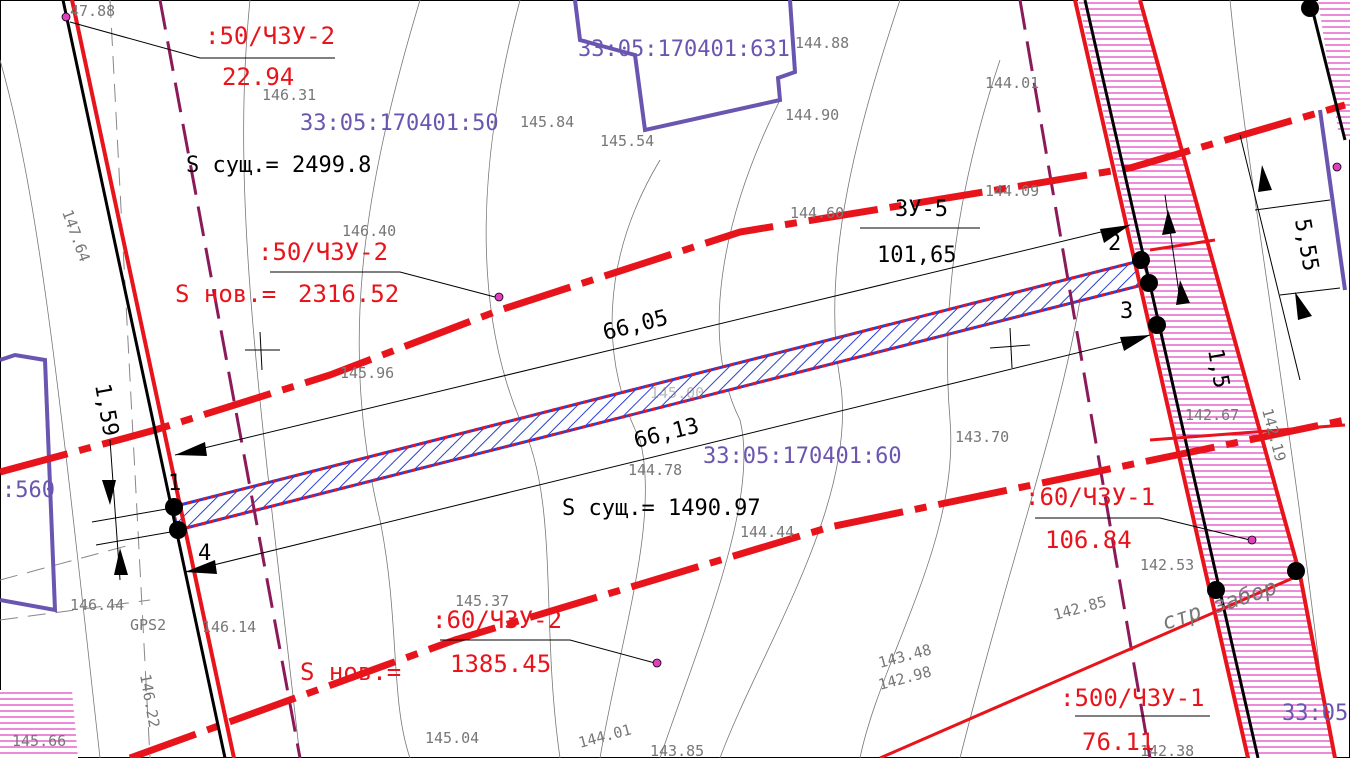 Image resolution: width=1350 pixels, height=758 pixels. What do you see at coordinates (258, 77) in the screenshot?
I see `parcel-label: 22.94` at bounding box center [258, 77].